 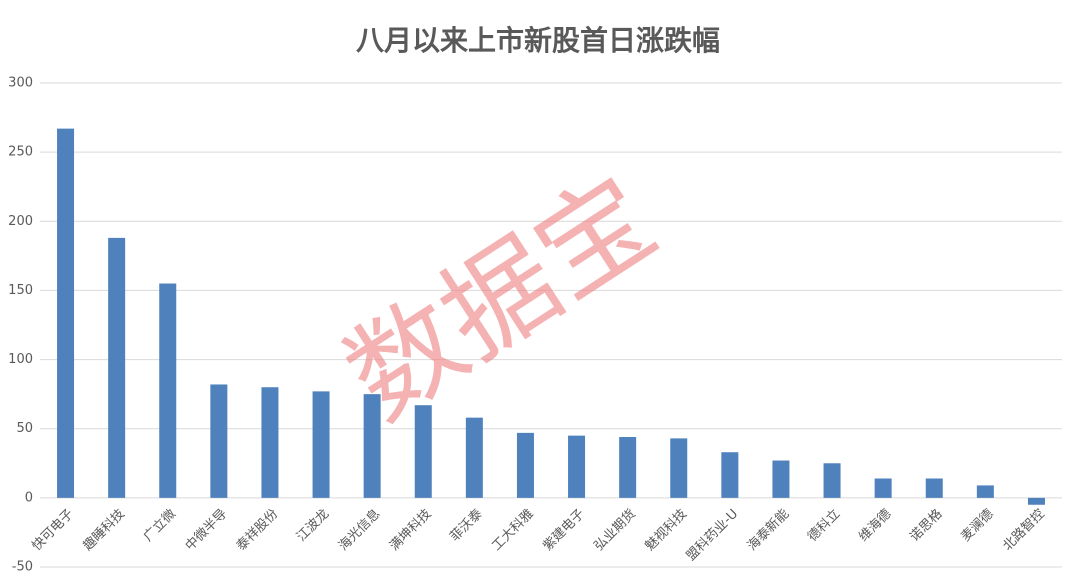 What do you see at coordinates (313, 526) in the screenshot?
I see `x-tick-label: 江波龙` at bounding box center [313, 526].